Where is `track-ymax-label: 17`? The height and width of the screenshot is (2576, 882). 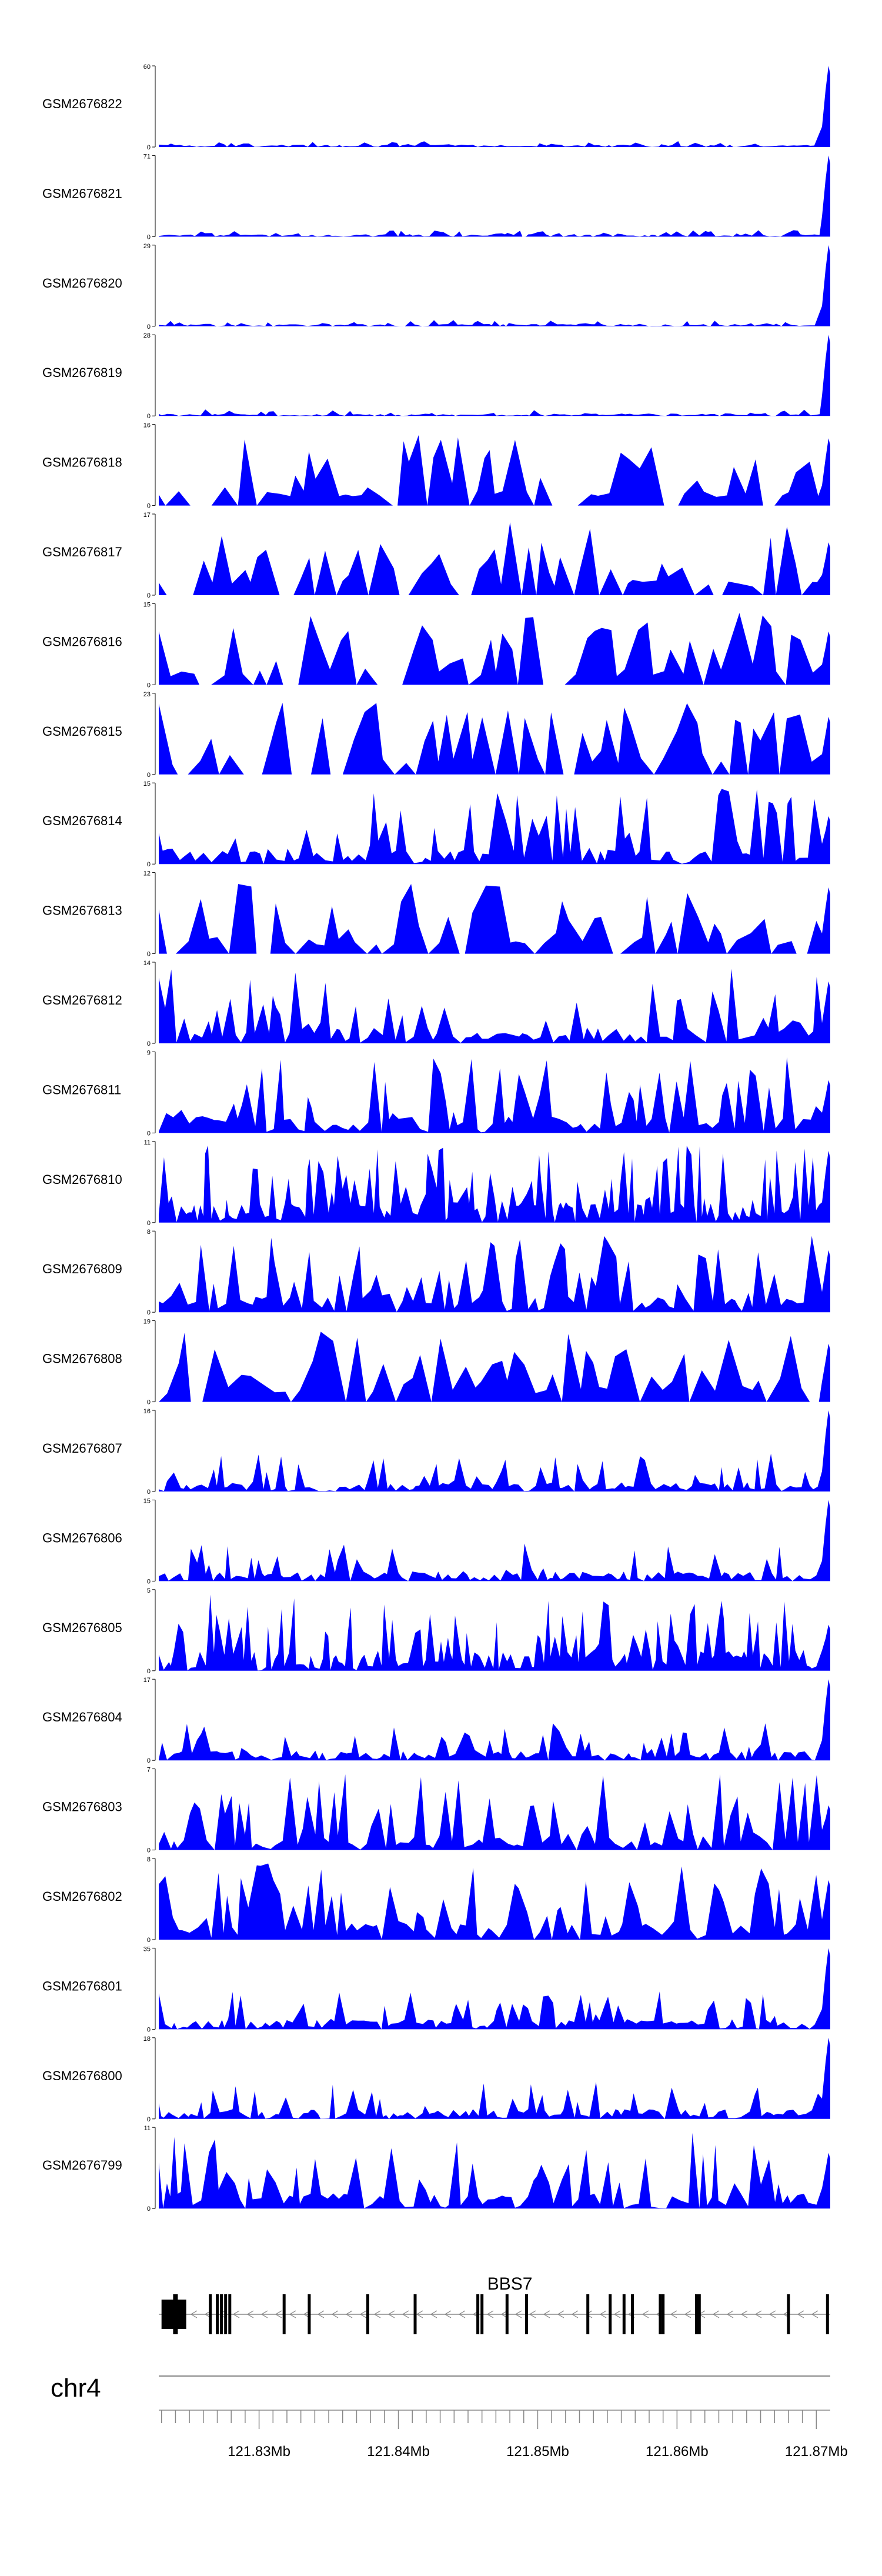 track-ymax-label: 17 is located at coordinates (147, 515).